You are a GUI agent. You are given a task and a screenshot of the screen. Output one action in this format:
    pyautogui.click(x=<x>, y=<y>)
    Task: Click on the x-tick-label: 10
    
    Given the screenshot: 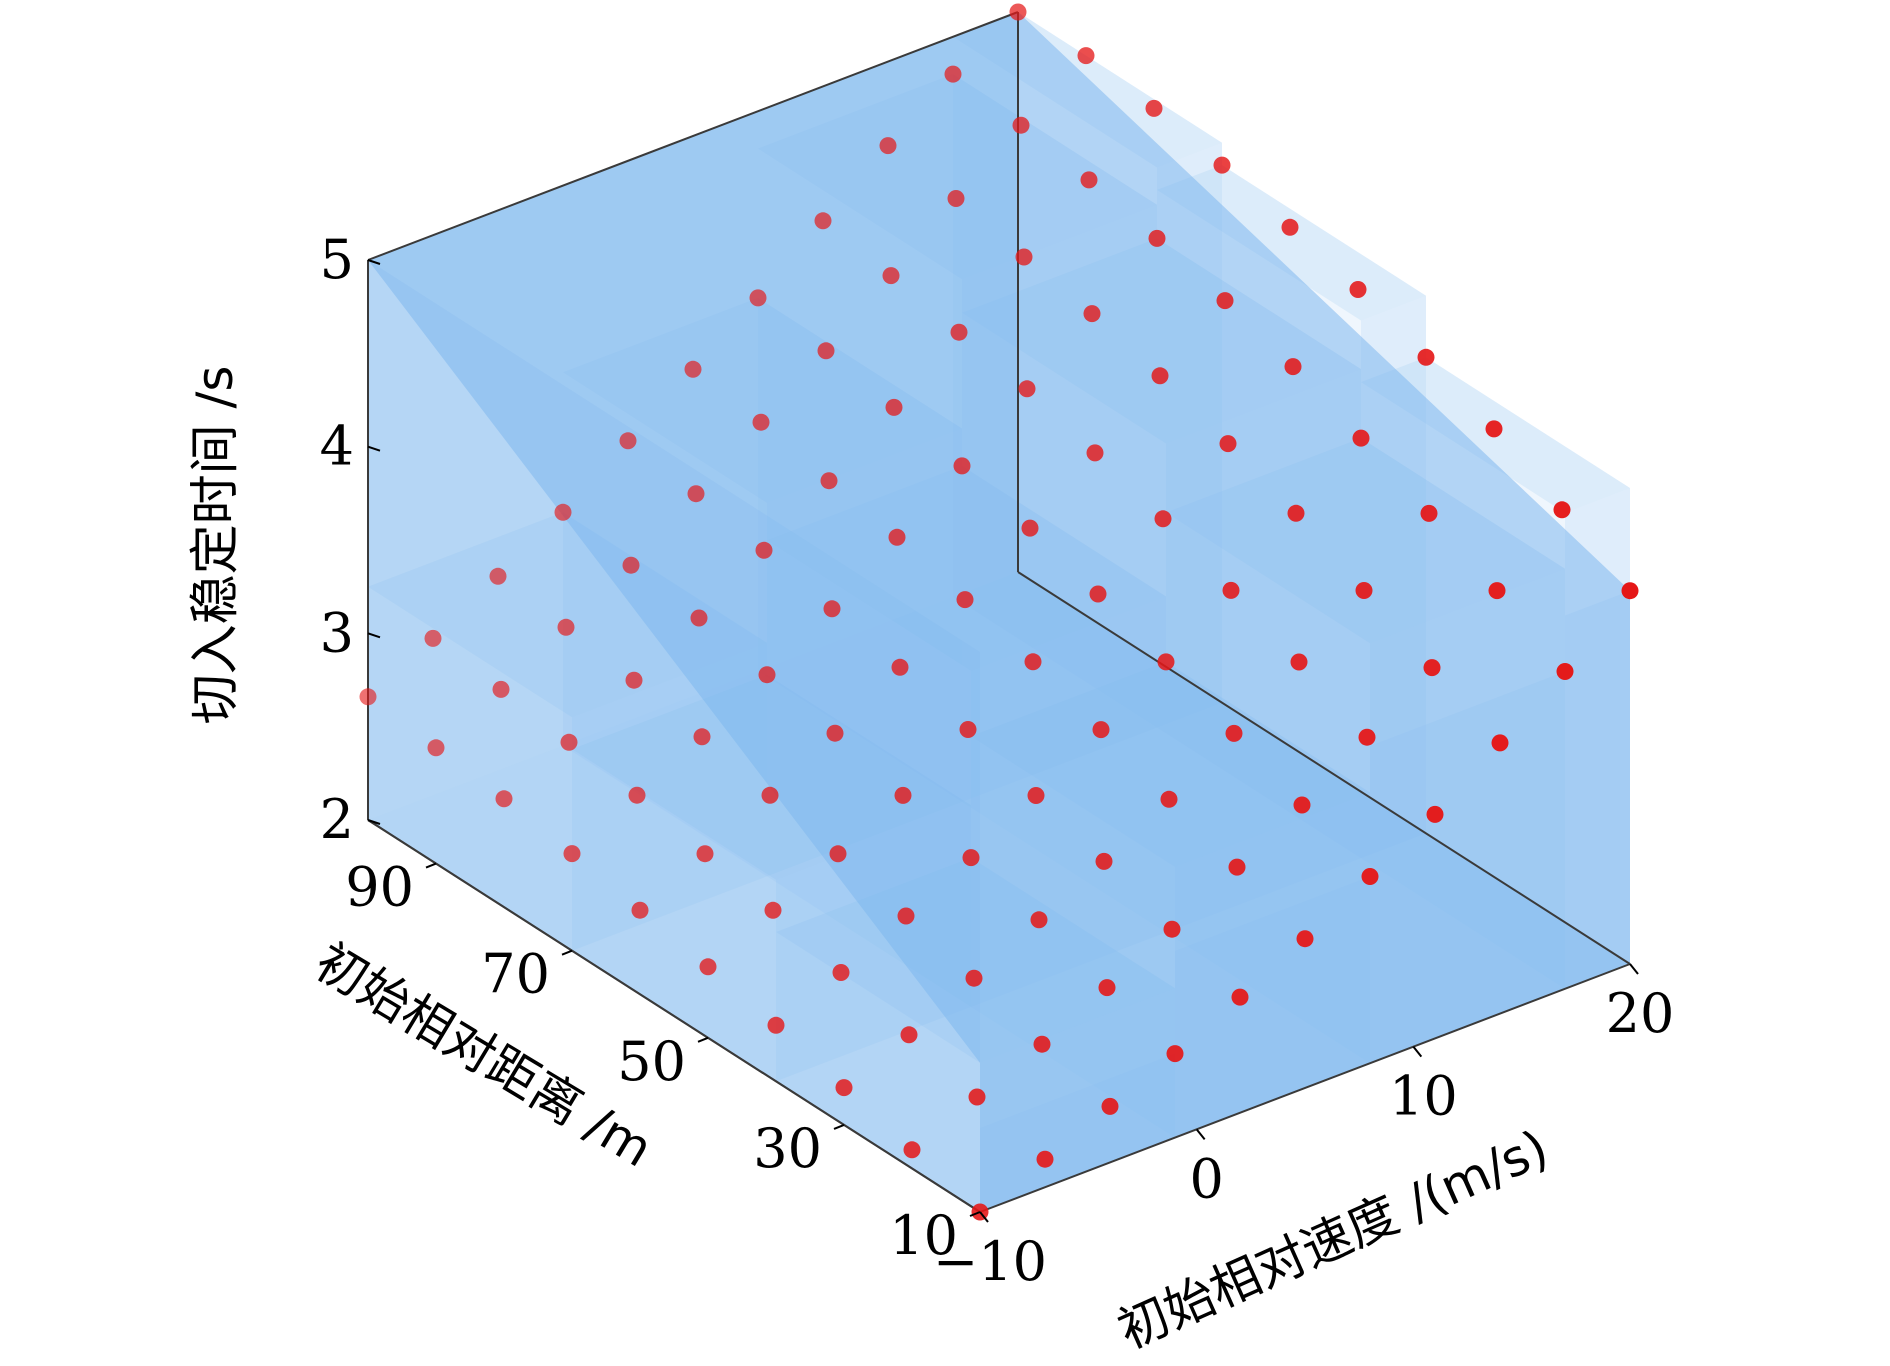 What is the action you would take?
    pyautogui.click(x=1423, y=1096)
    